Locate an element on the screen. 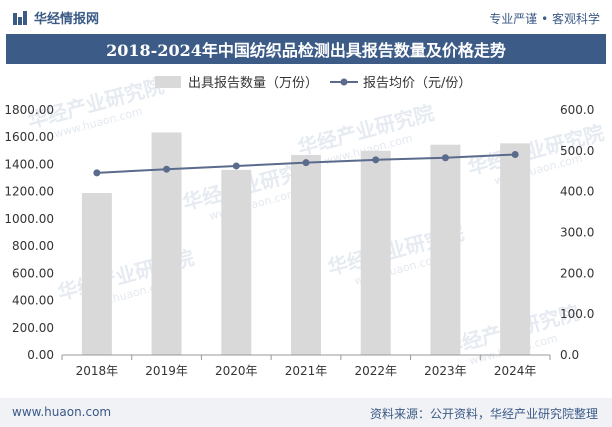  y-left-tick-label: 1400.00 is located at coordinates (29, 164).